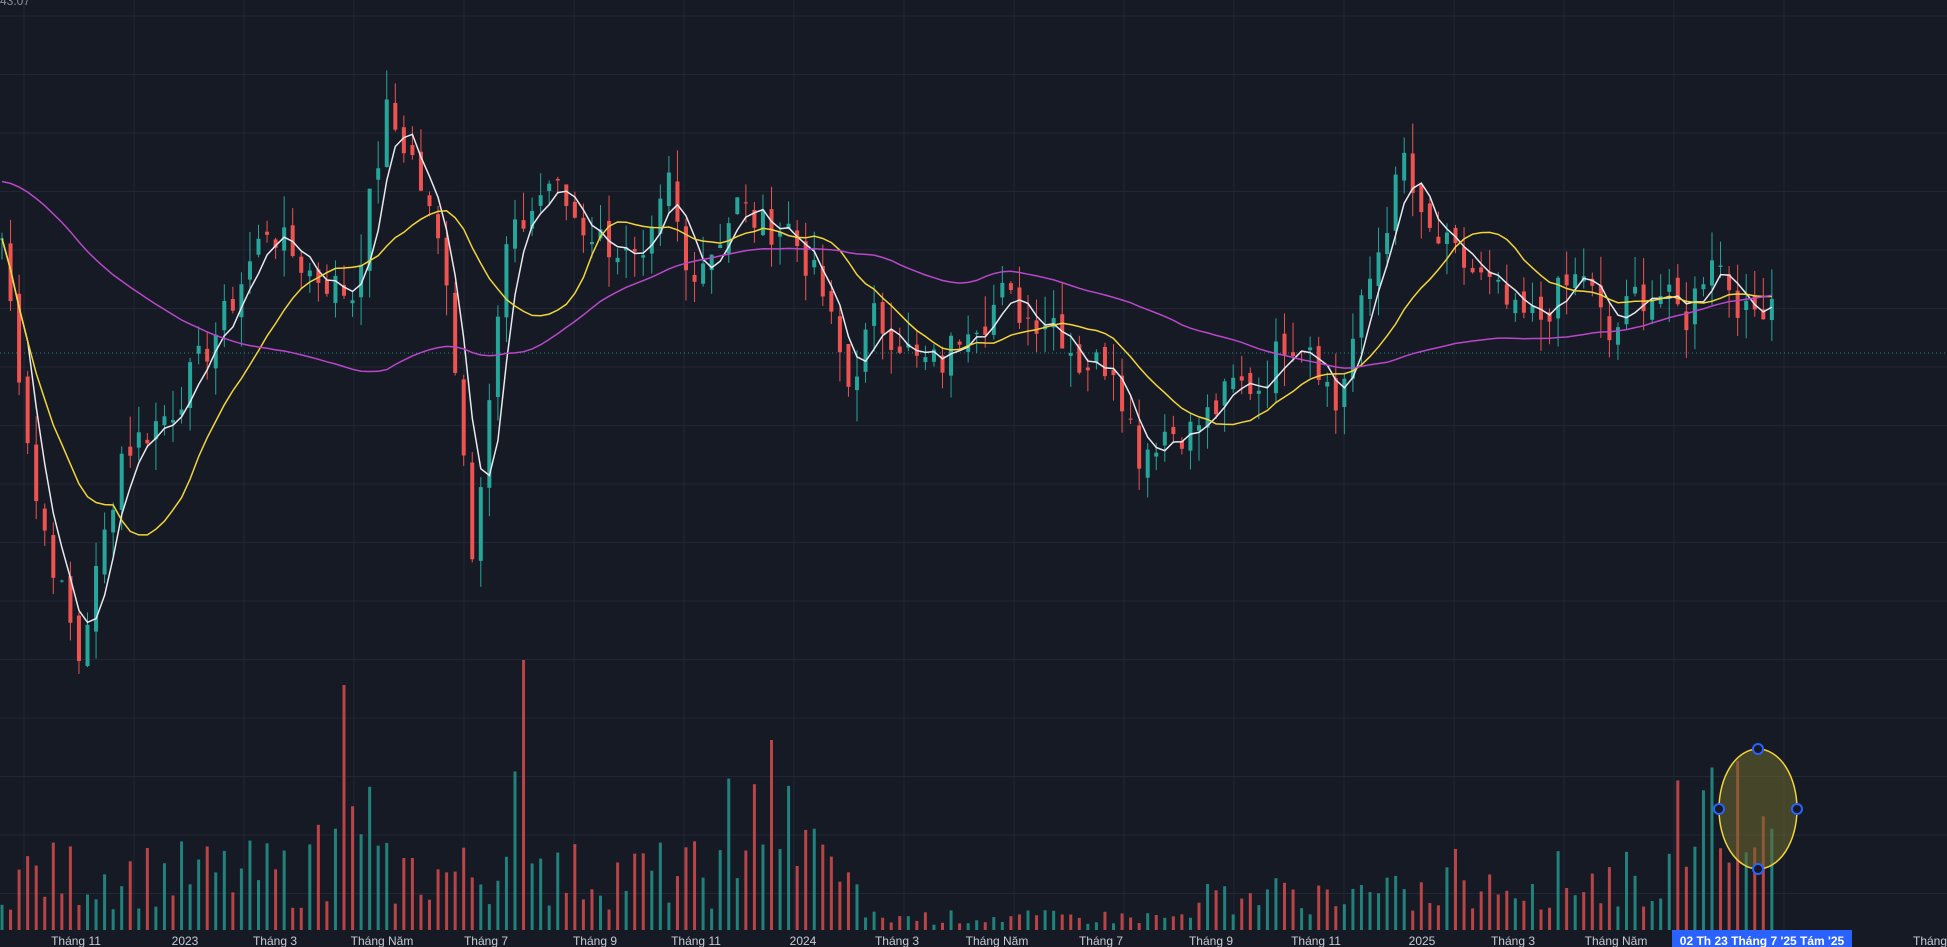  Describe the element at coordinates (696, 940) in the screenshot. I see `x-axis-label: Tháng 11` at that location.